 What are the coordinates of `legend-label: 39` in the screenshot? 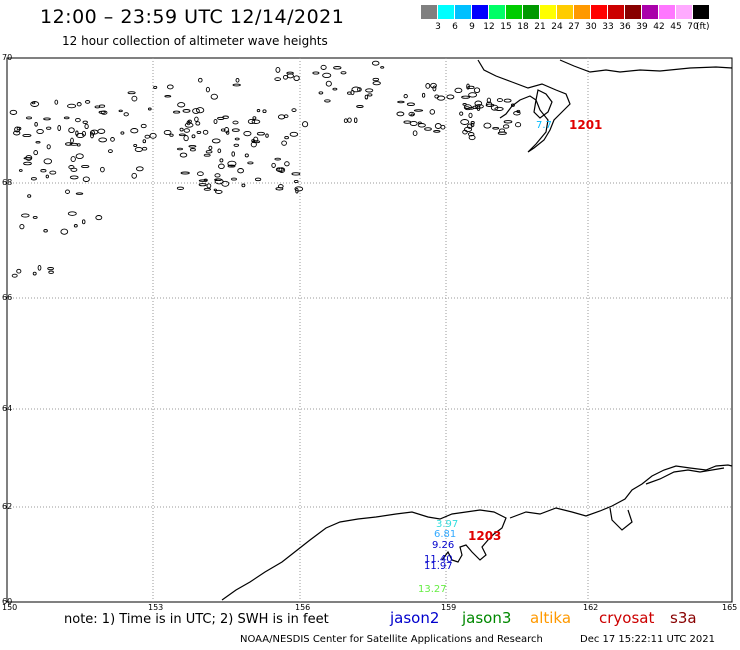 It's located at (642, 27).